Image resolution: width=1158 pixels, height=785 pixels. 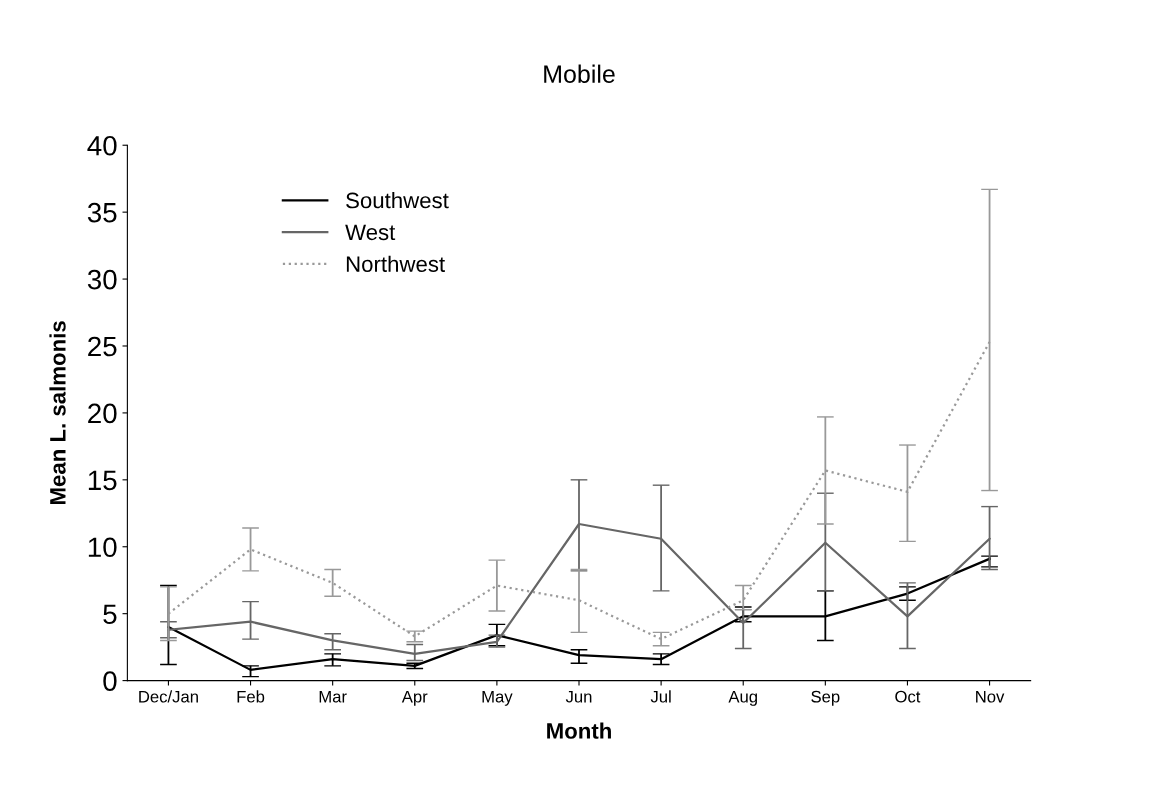 What do you see at coordinates (990, 696) in the screenshot?
I see `x-tick-label: Nov` at bounding box center [990, 696].